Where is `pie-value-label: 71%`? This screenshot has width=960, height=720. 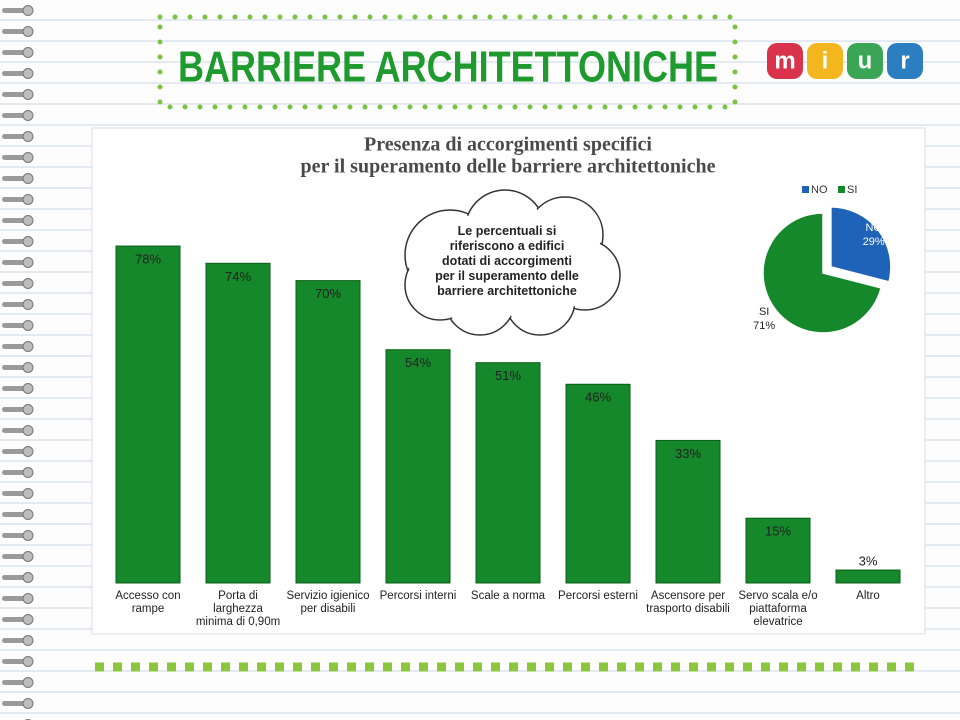
pie-value-label: 71% is located at coordinates (764, 326).